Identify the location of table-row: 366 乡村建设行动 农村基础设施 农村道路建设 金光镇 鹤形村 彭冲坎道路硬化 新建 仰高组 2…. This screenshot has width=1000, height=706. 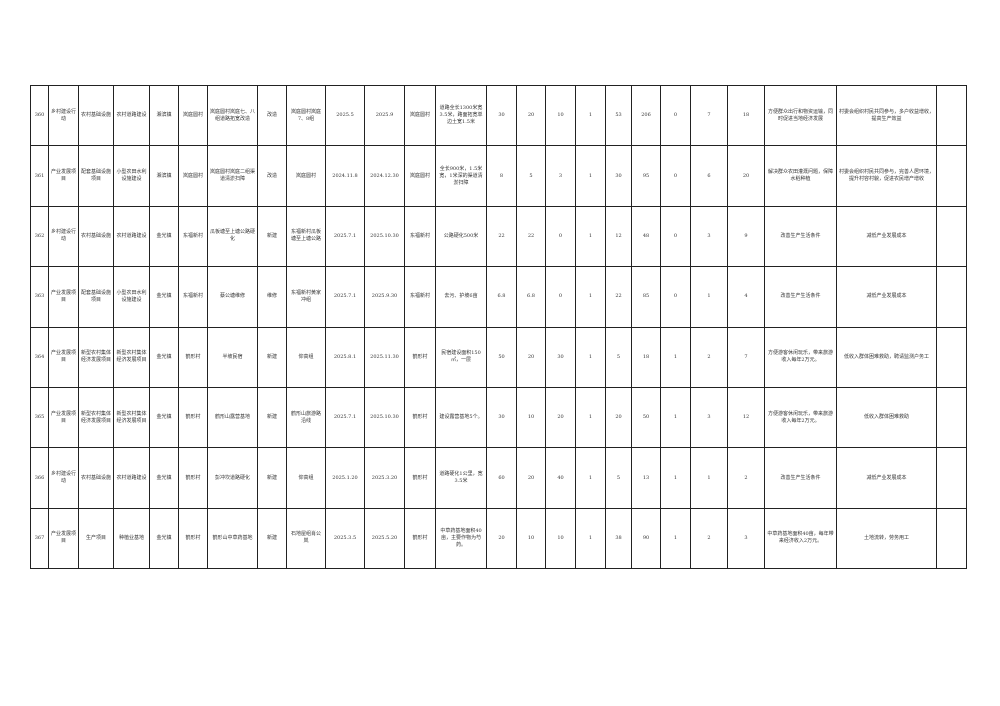
(498, 478).